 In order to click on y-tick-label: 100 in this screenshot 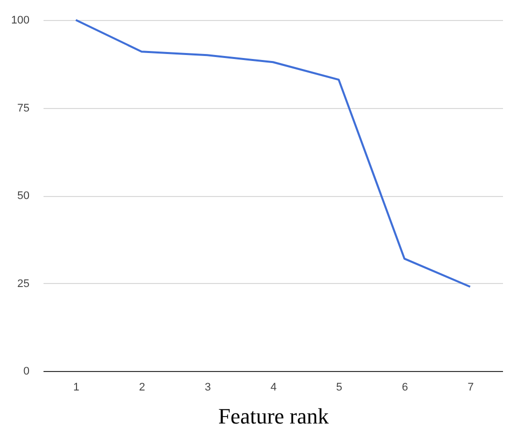, I will do `click(20, 20)`.